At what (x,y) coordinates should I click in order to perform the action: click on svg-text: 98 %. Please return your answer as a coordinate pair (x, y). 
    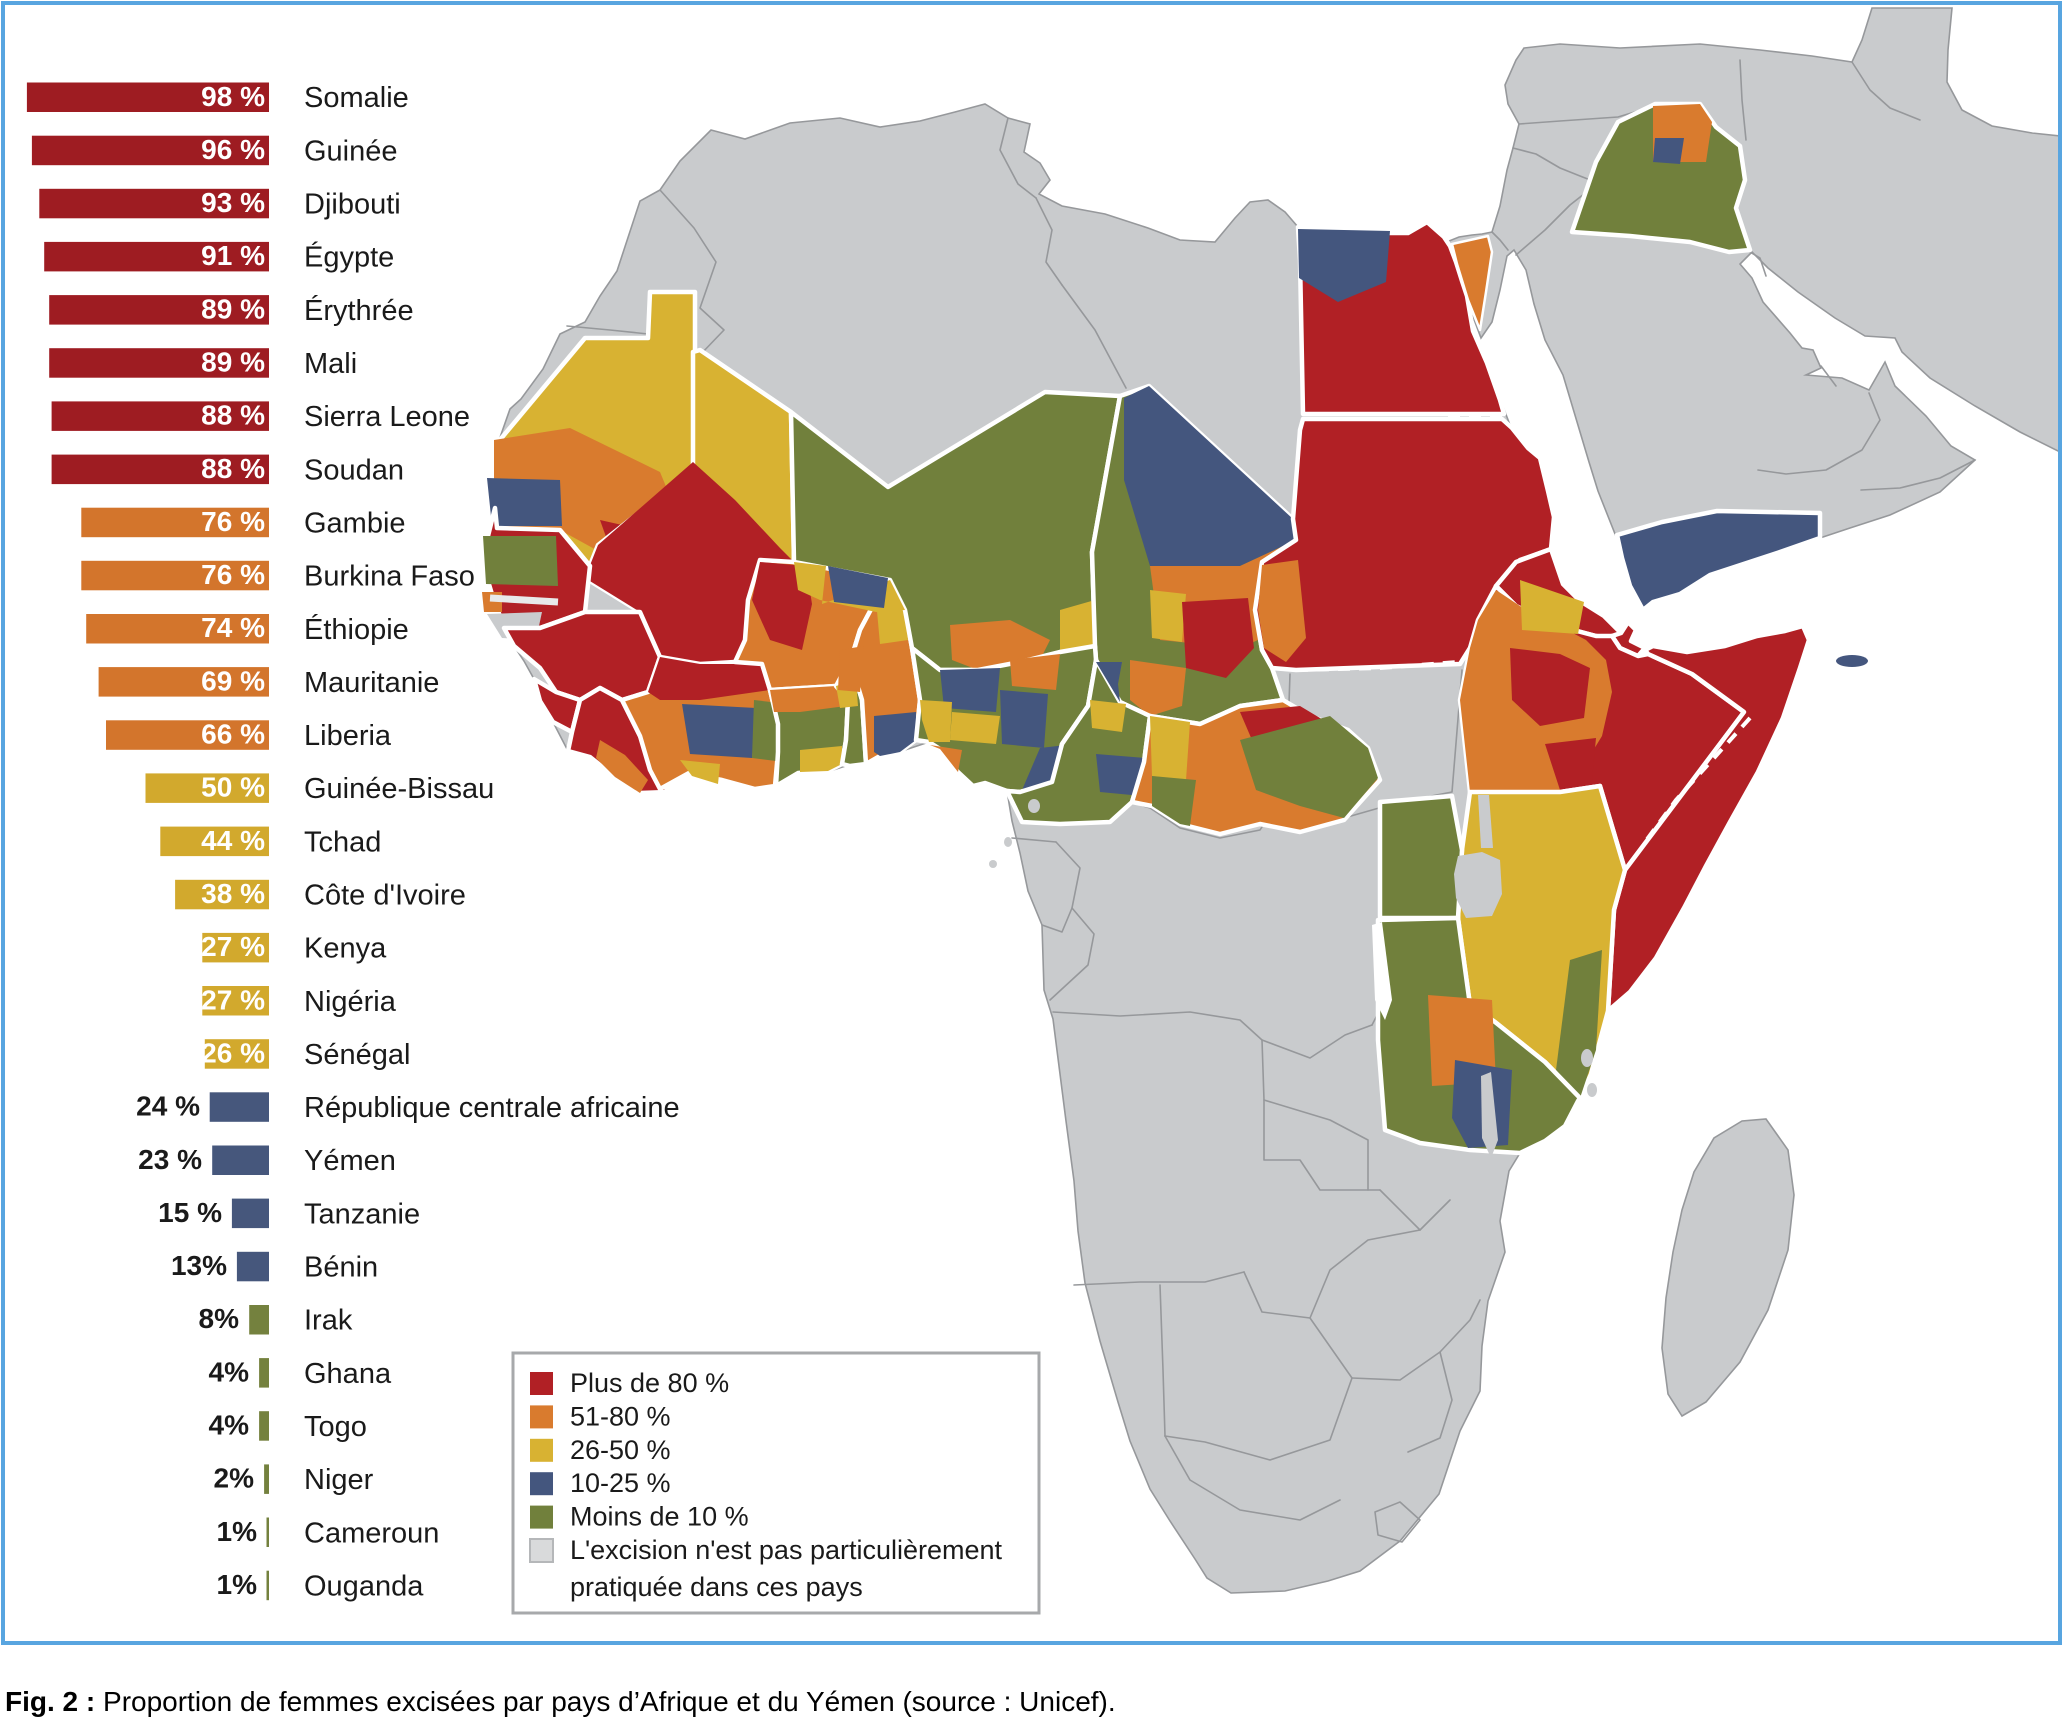
    Looking at the image, I should click on (233, 96).